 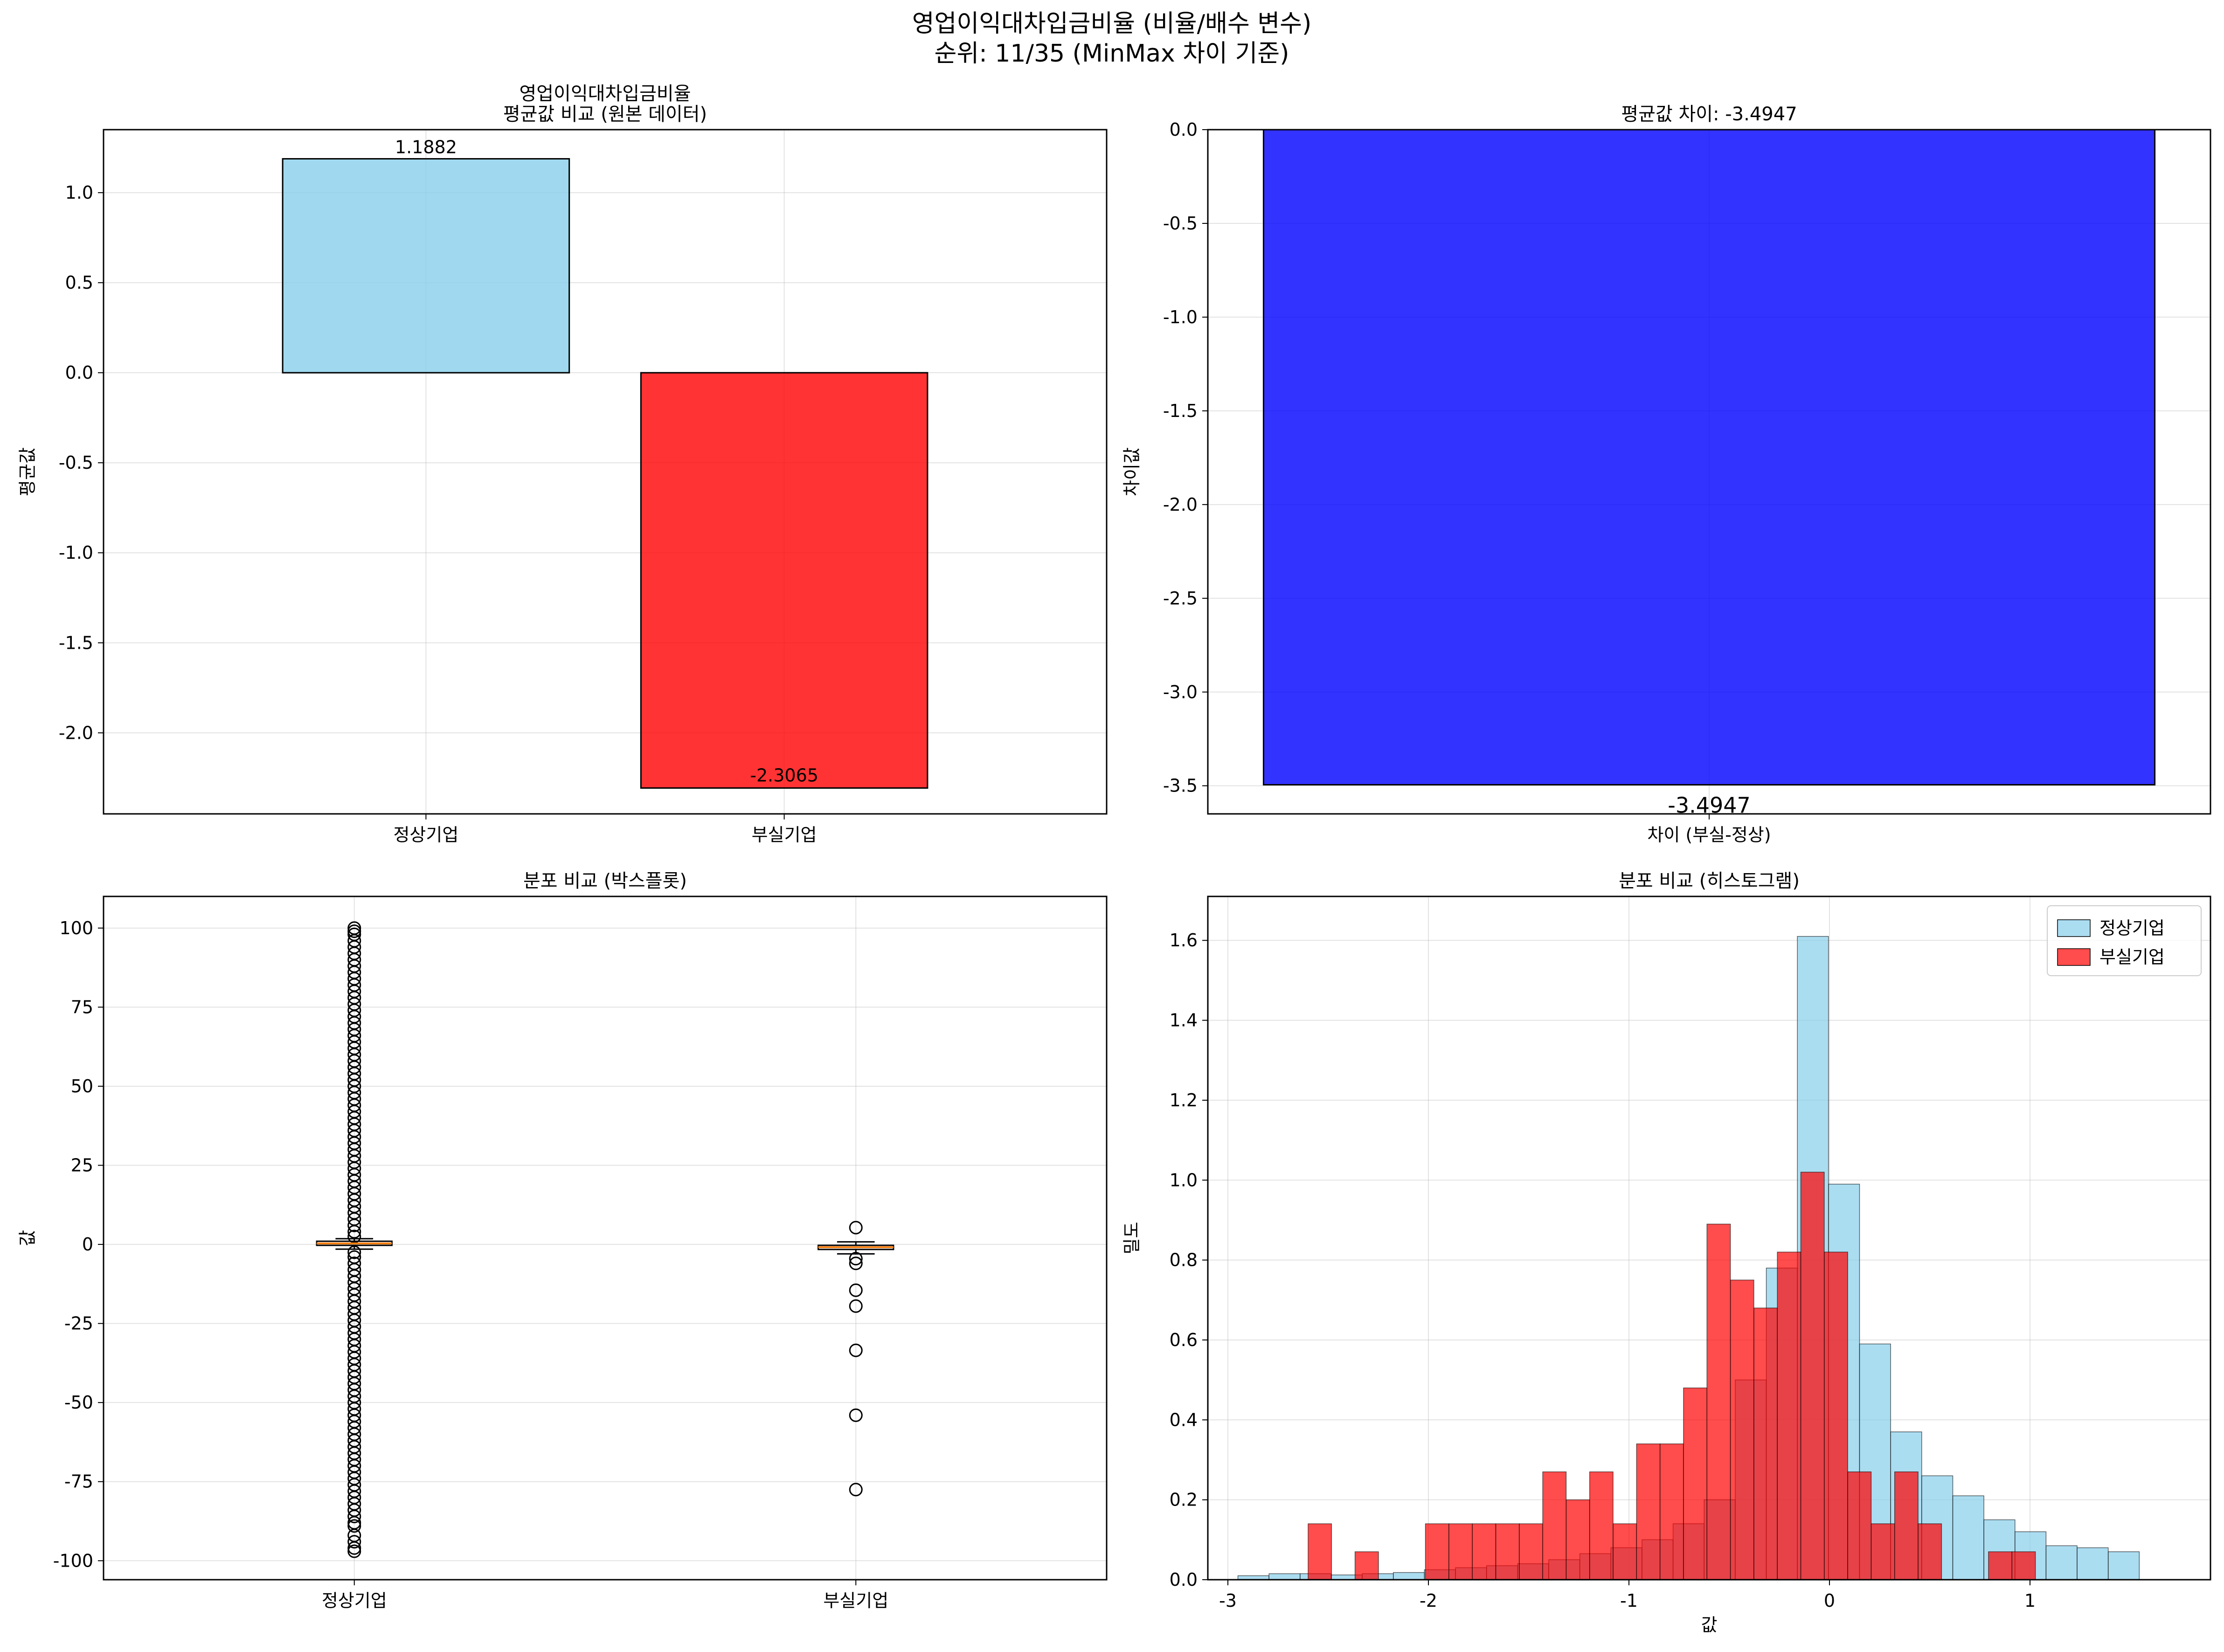 I want to click on y-tick-label: 0.2, so click(x=1184, y=1500).